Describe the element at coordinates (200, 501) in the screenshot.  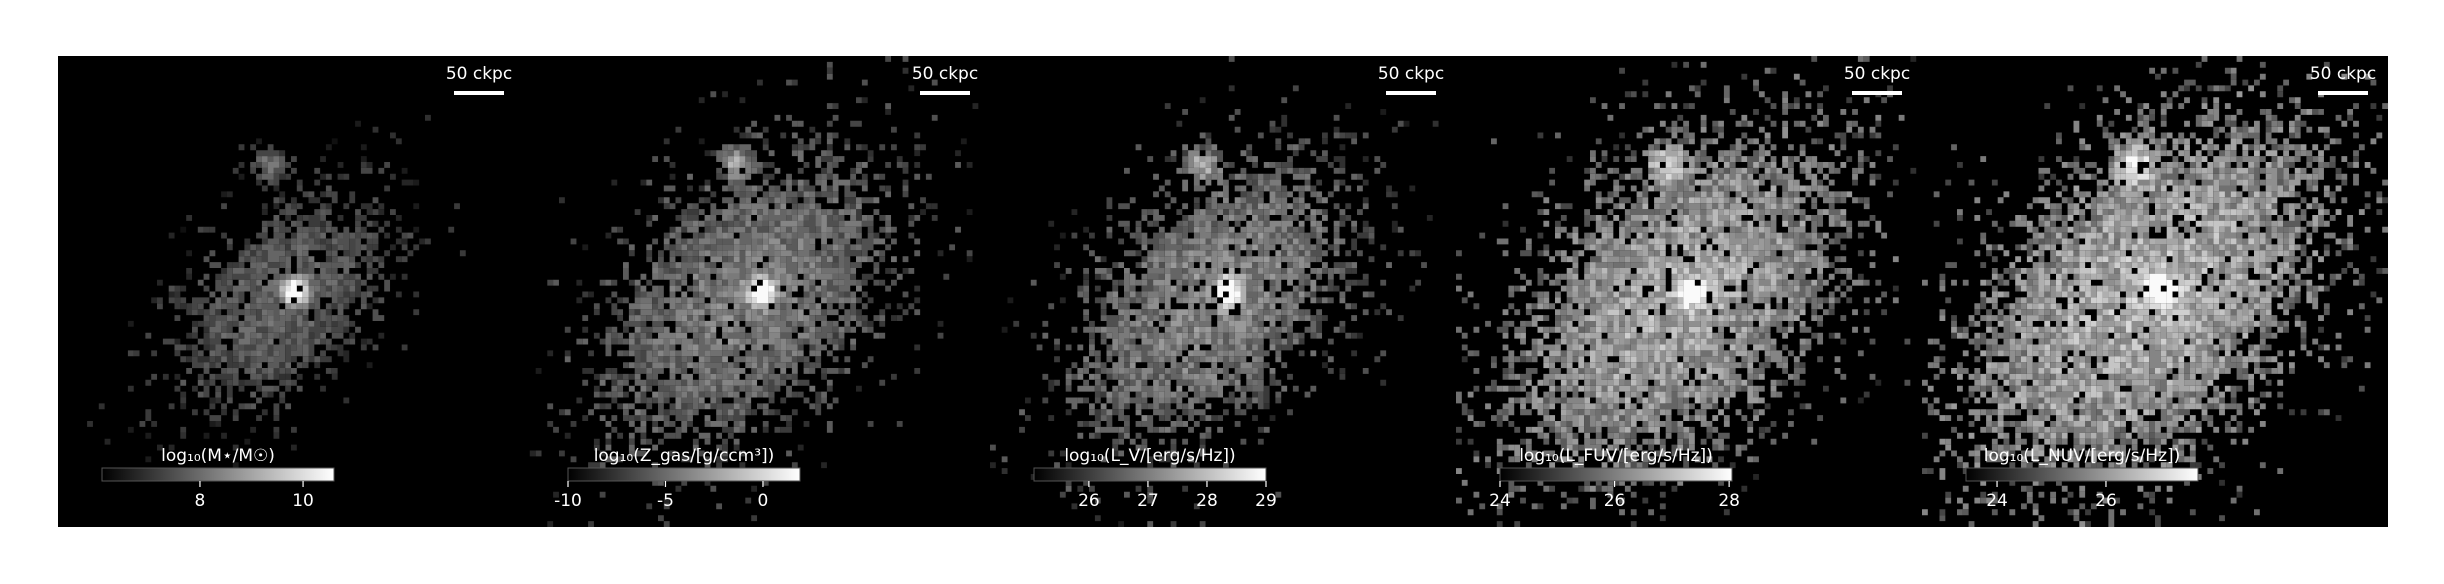
I see `colorbar-tick-label: 8` at that location.